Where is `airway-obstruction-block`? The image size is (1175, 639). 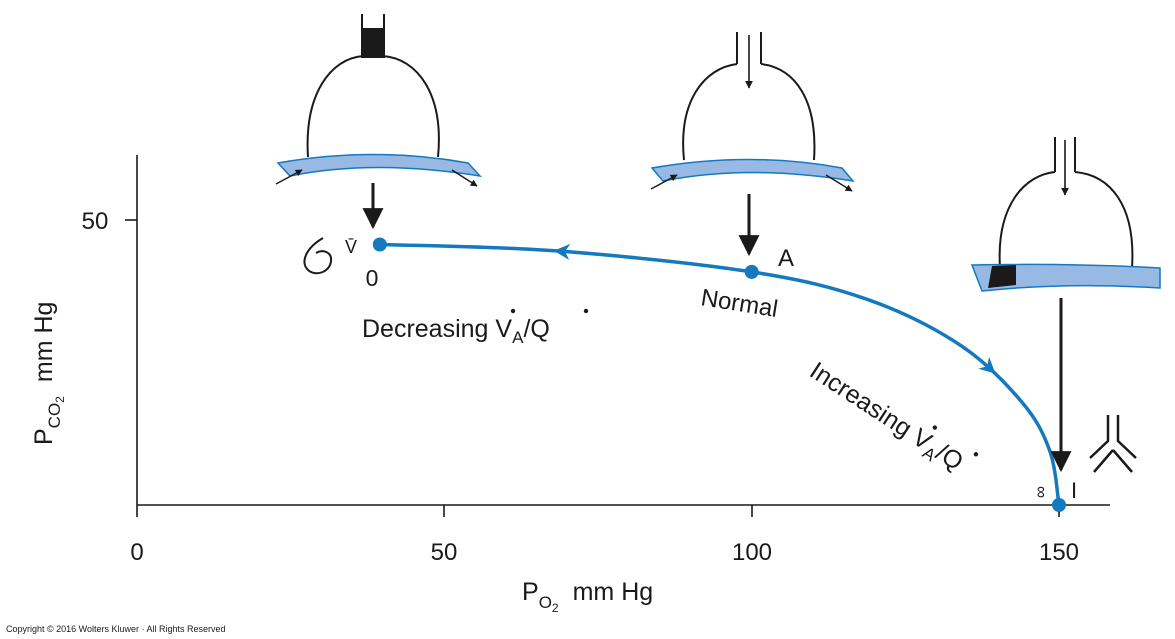
airway-obstruction-block is located at coordinates (373, 43).